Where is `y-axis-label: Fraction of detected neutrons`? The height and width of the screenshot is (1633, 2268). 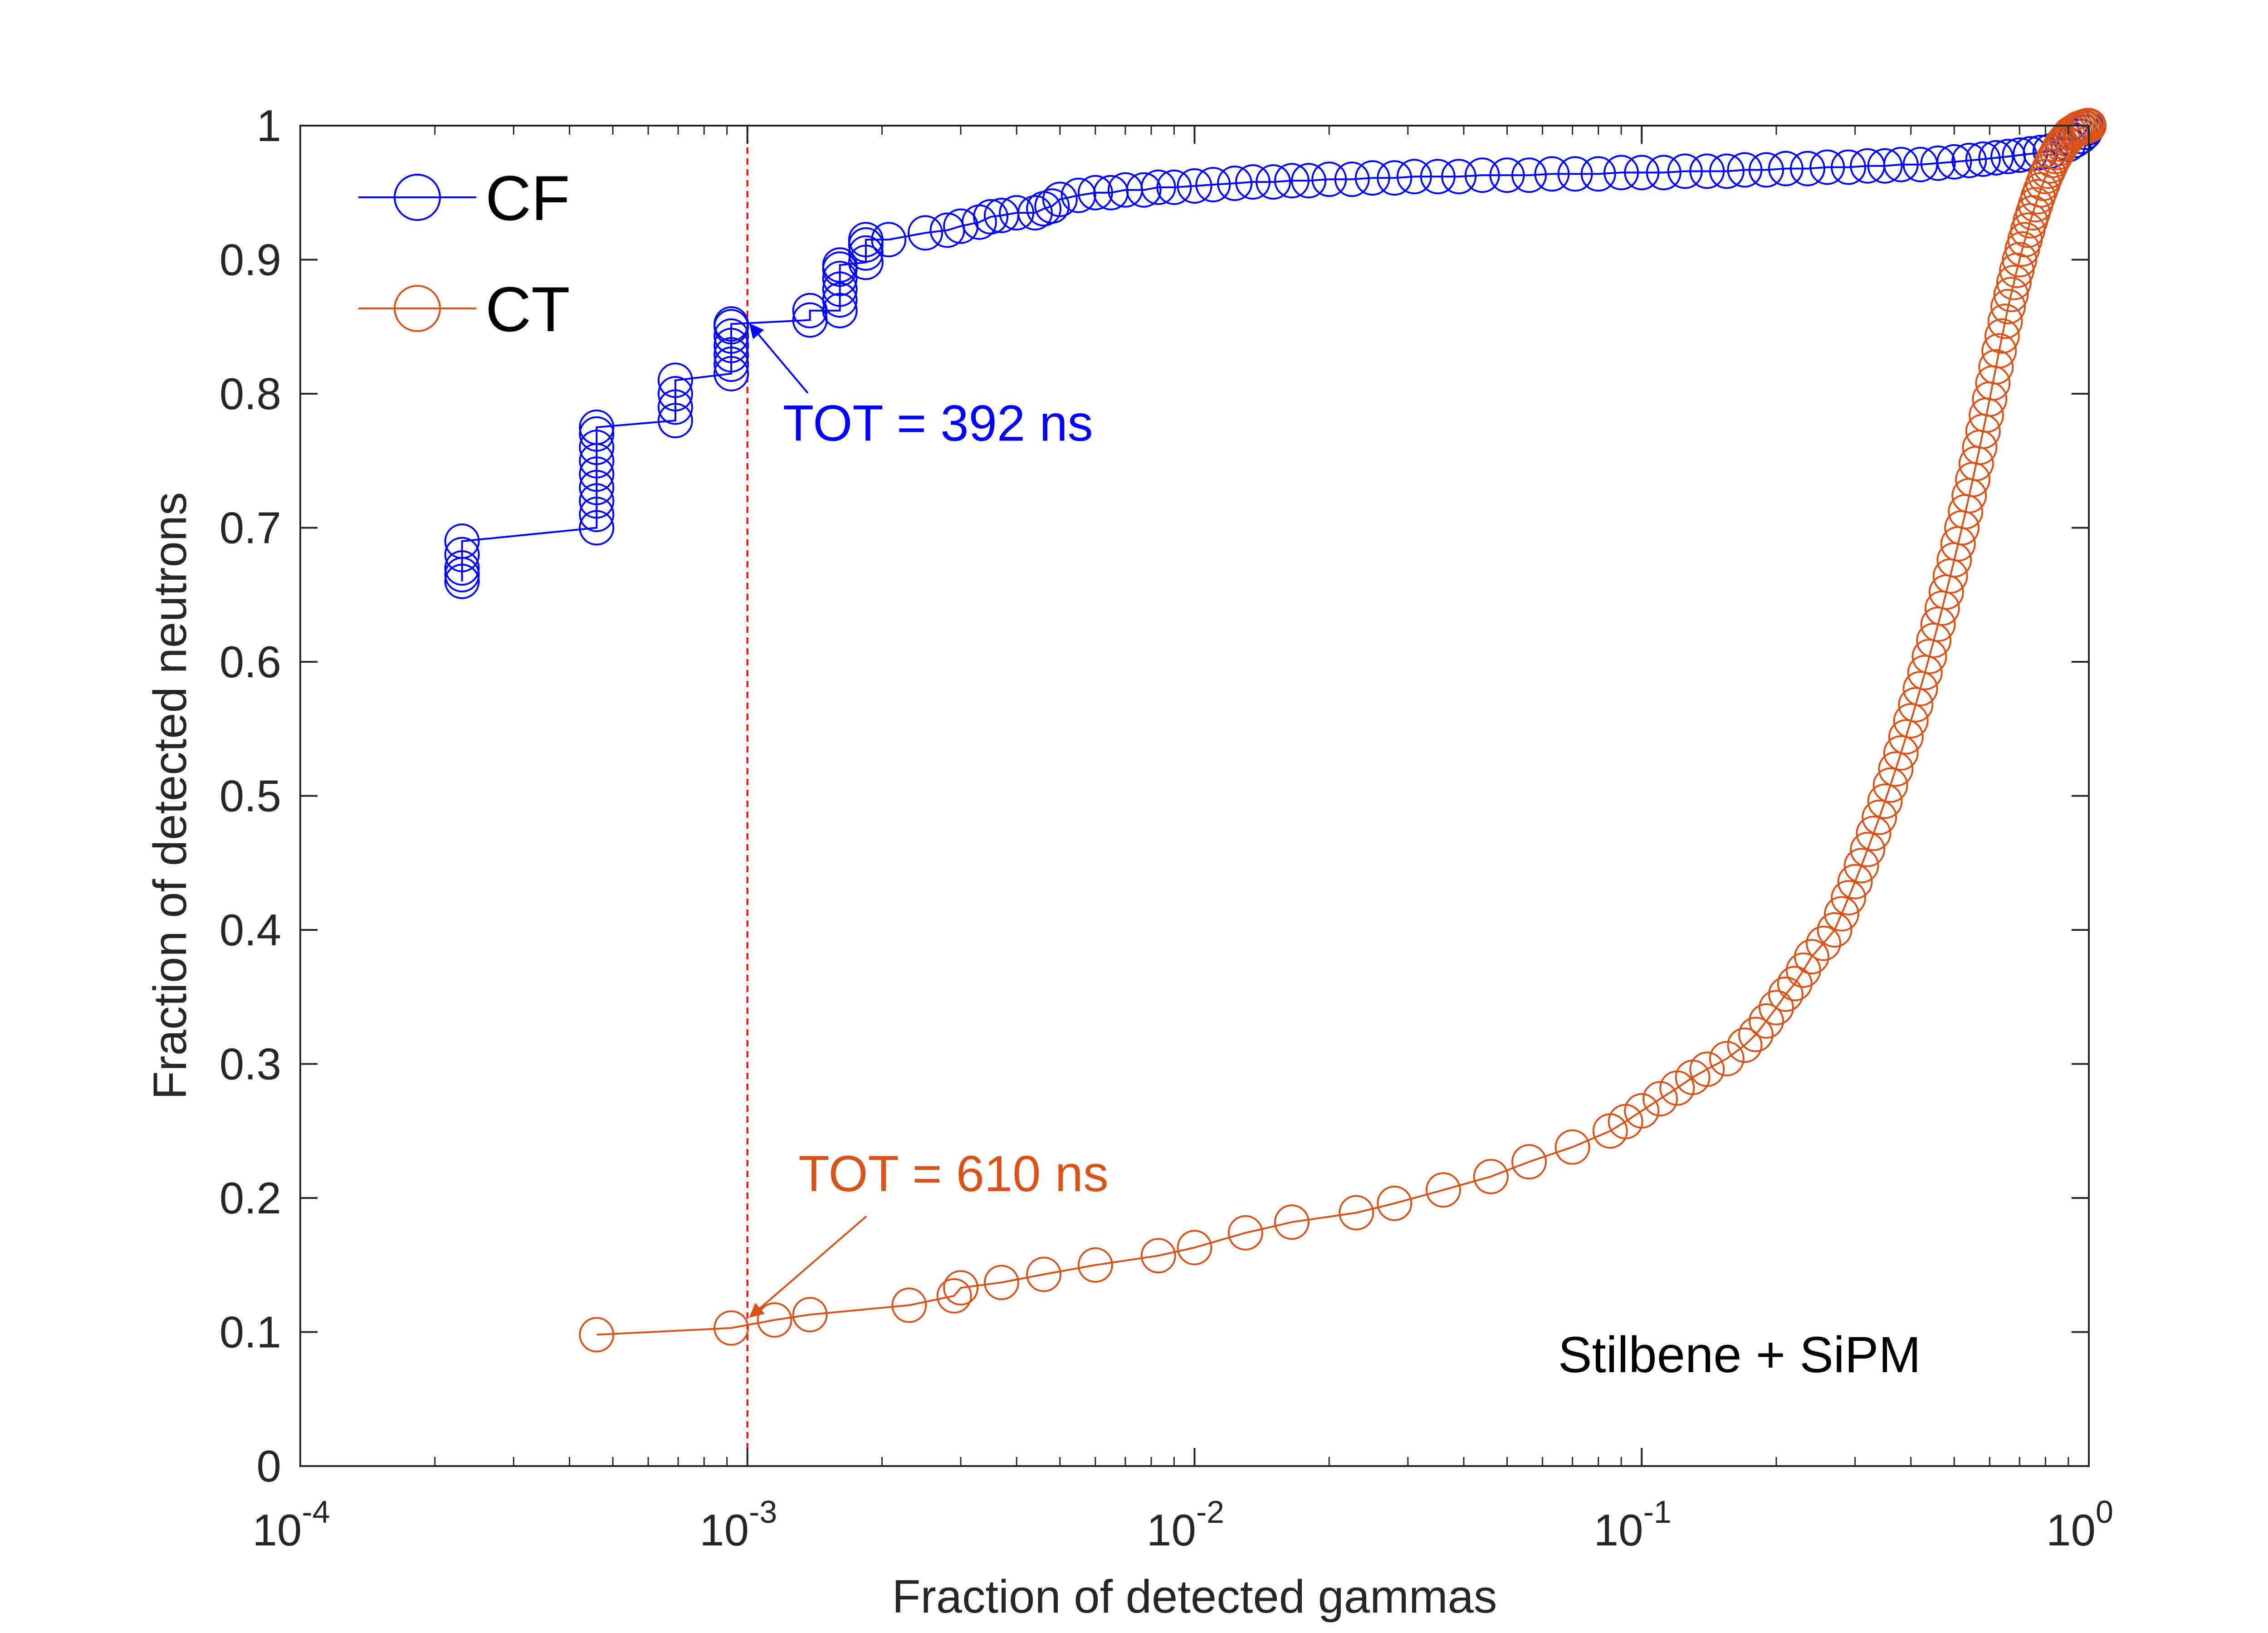 y-axis-label: Fraction of detected neutrons is located at coordinates (170, 796).